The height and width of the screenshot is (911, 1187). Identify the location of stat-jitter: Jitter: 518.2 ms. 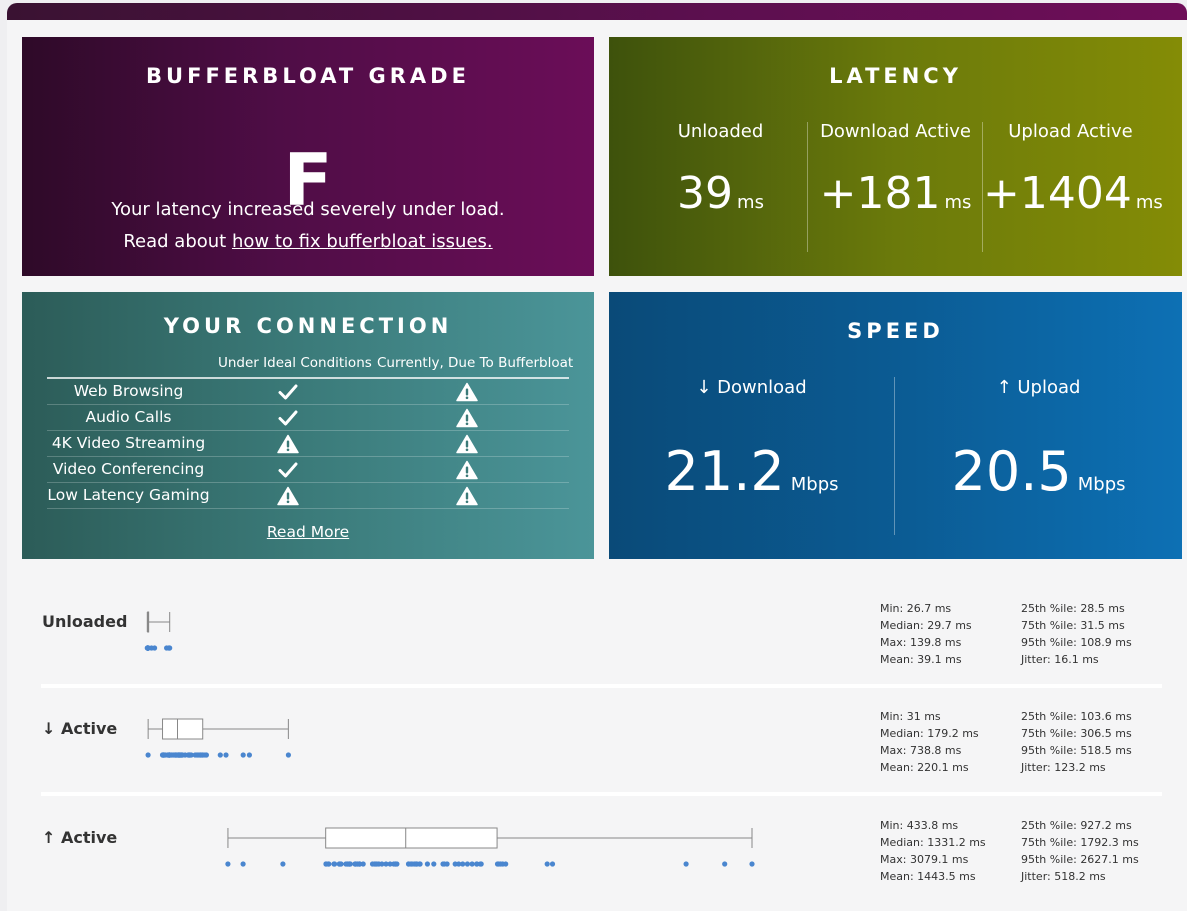
(1063, 876).